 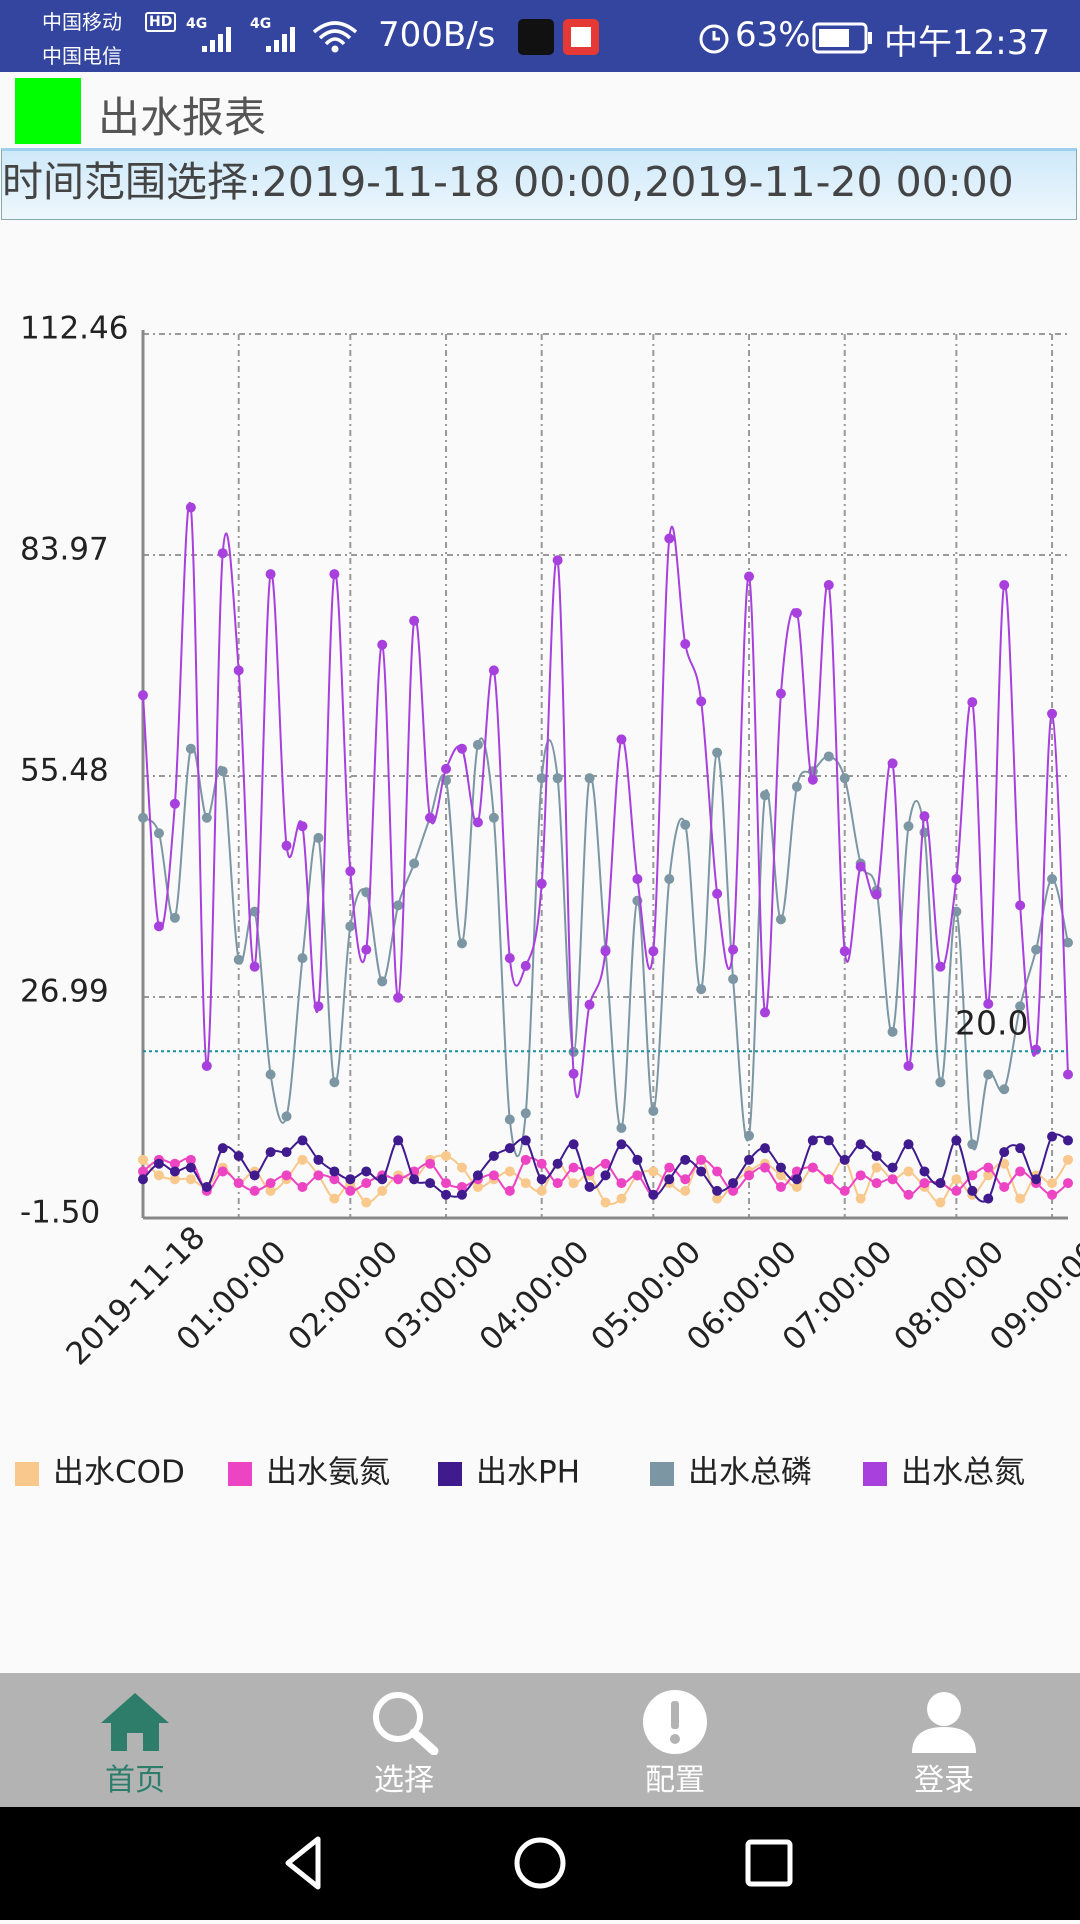 What do you see at coordinates (944, 1780) in the screenshot?
I see `nav-label: 登录` at bounding box center [944, 1780].